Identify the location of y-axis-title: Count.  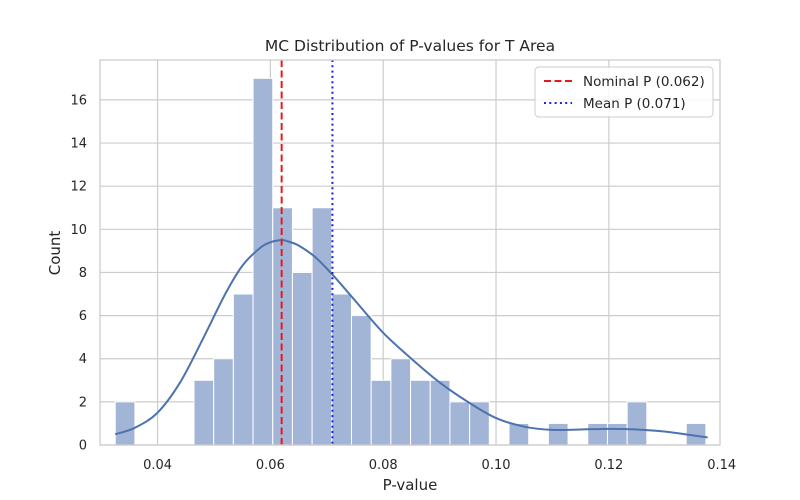
(55, 253).